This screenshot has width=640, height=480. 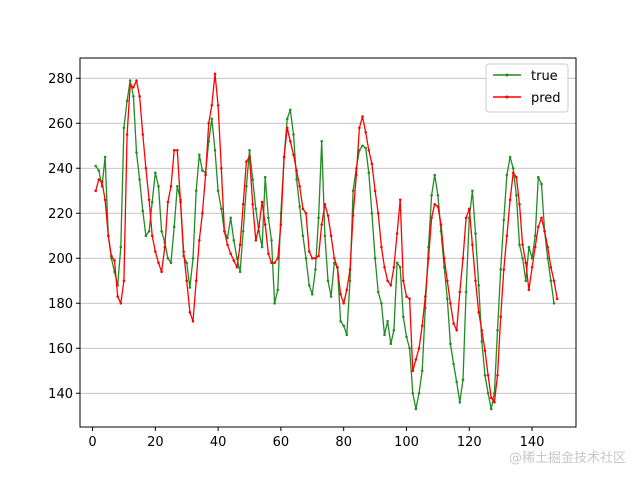 I want to click on ytick-label-140: 140, so click(x=60, y=394).